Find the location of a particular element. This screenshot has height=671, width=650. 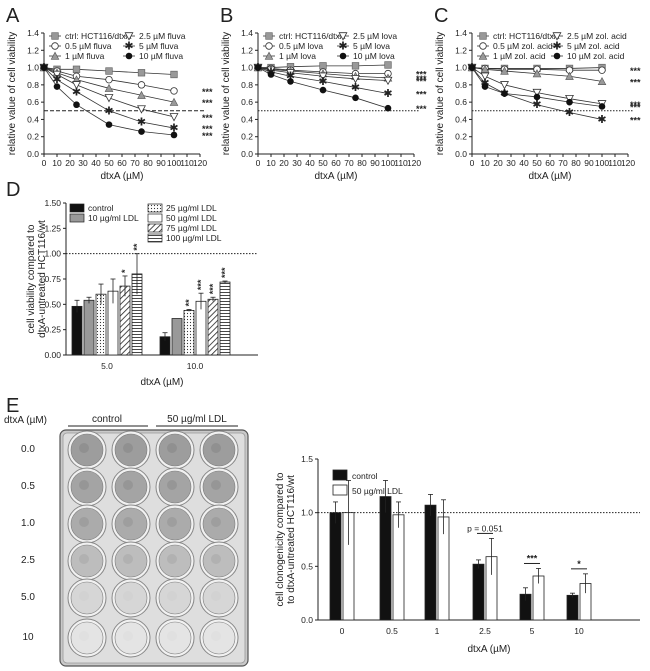

series-5: ✱✱✱✱✱✱*** is located at coordinates (554, 94).